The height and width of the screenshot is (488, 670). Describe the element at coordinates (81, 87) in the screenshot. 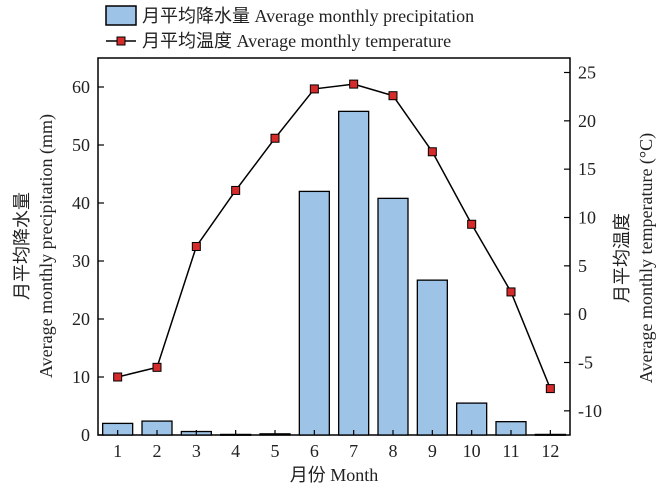

I see `left-tick-label-60: 60` at that location.